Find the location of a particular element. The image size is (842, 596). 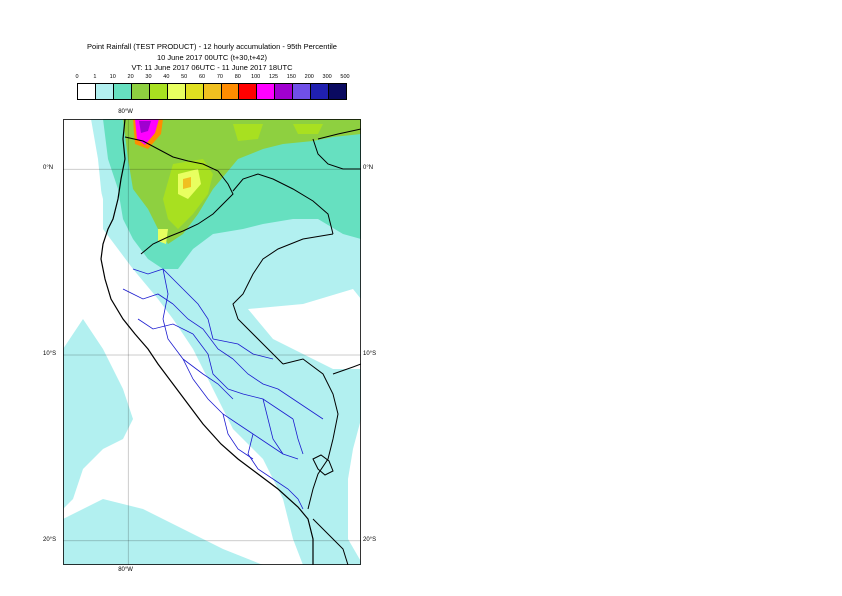

color-legend: 0 1 10 20 30 40 50 60 70 80 100 125 150 200 300 500 is located at coordinates (212, 87).